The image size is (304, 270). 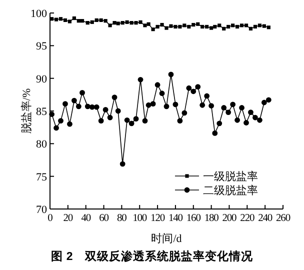 What do you see at coordinates (42, 210) in the screenshot?
I see `y-tick-label: 70` at bounding box center [42, 210].